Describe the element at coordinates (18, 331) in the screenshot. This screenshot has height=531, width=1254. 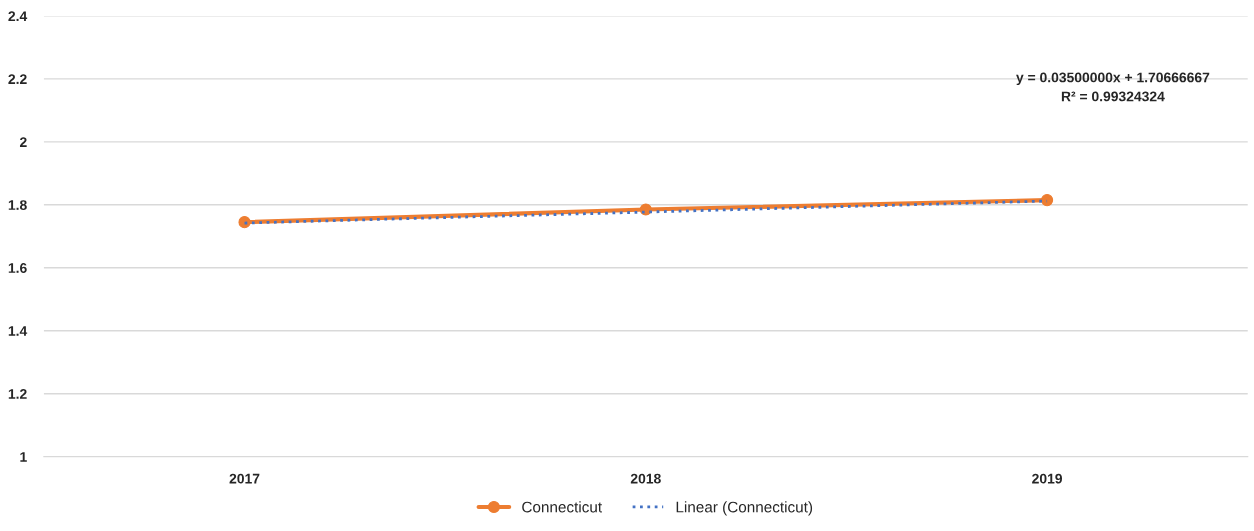
I see `y-tick-label: 1.4` at that location.